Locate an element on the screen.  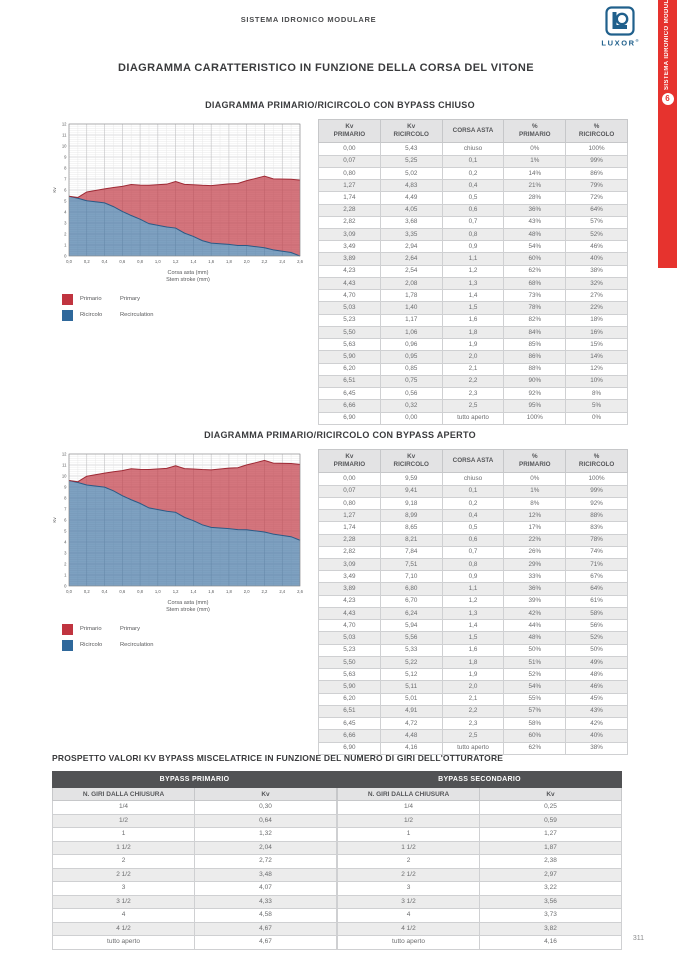
table-cell: 1,8 is located at coordinates (473, 662).